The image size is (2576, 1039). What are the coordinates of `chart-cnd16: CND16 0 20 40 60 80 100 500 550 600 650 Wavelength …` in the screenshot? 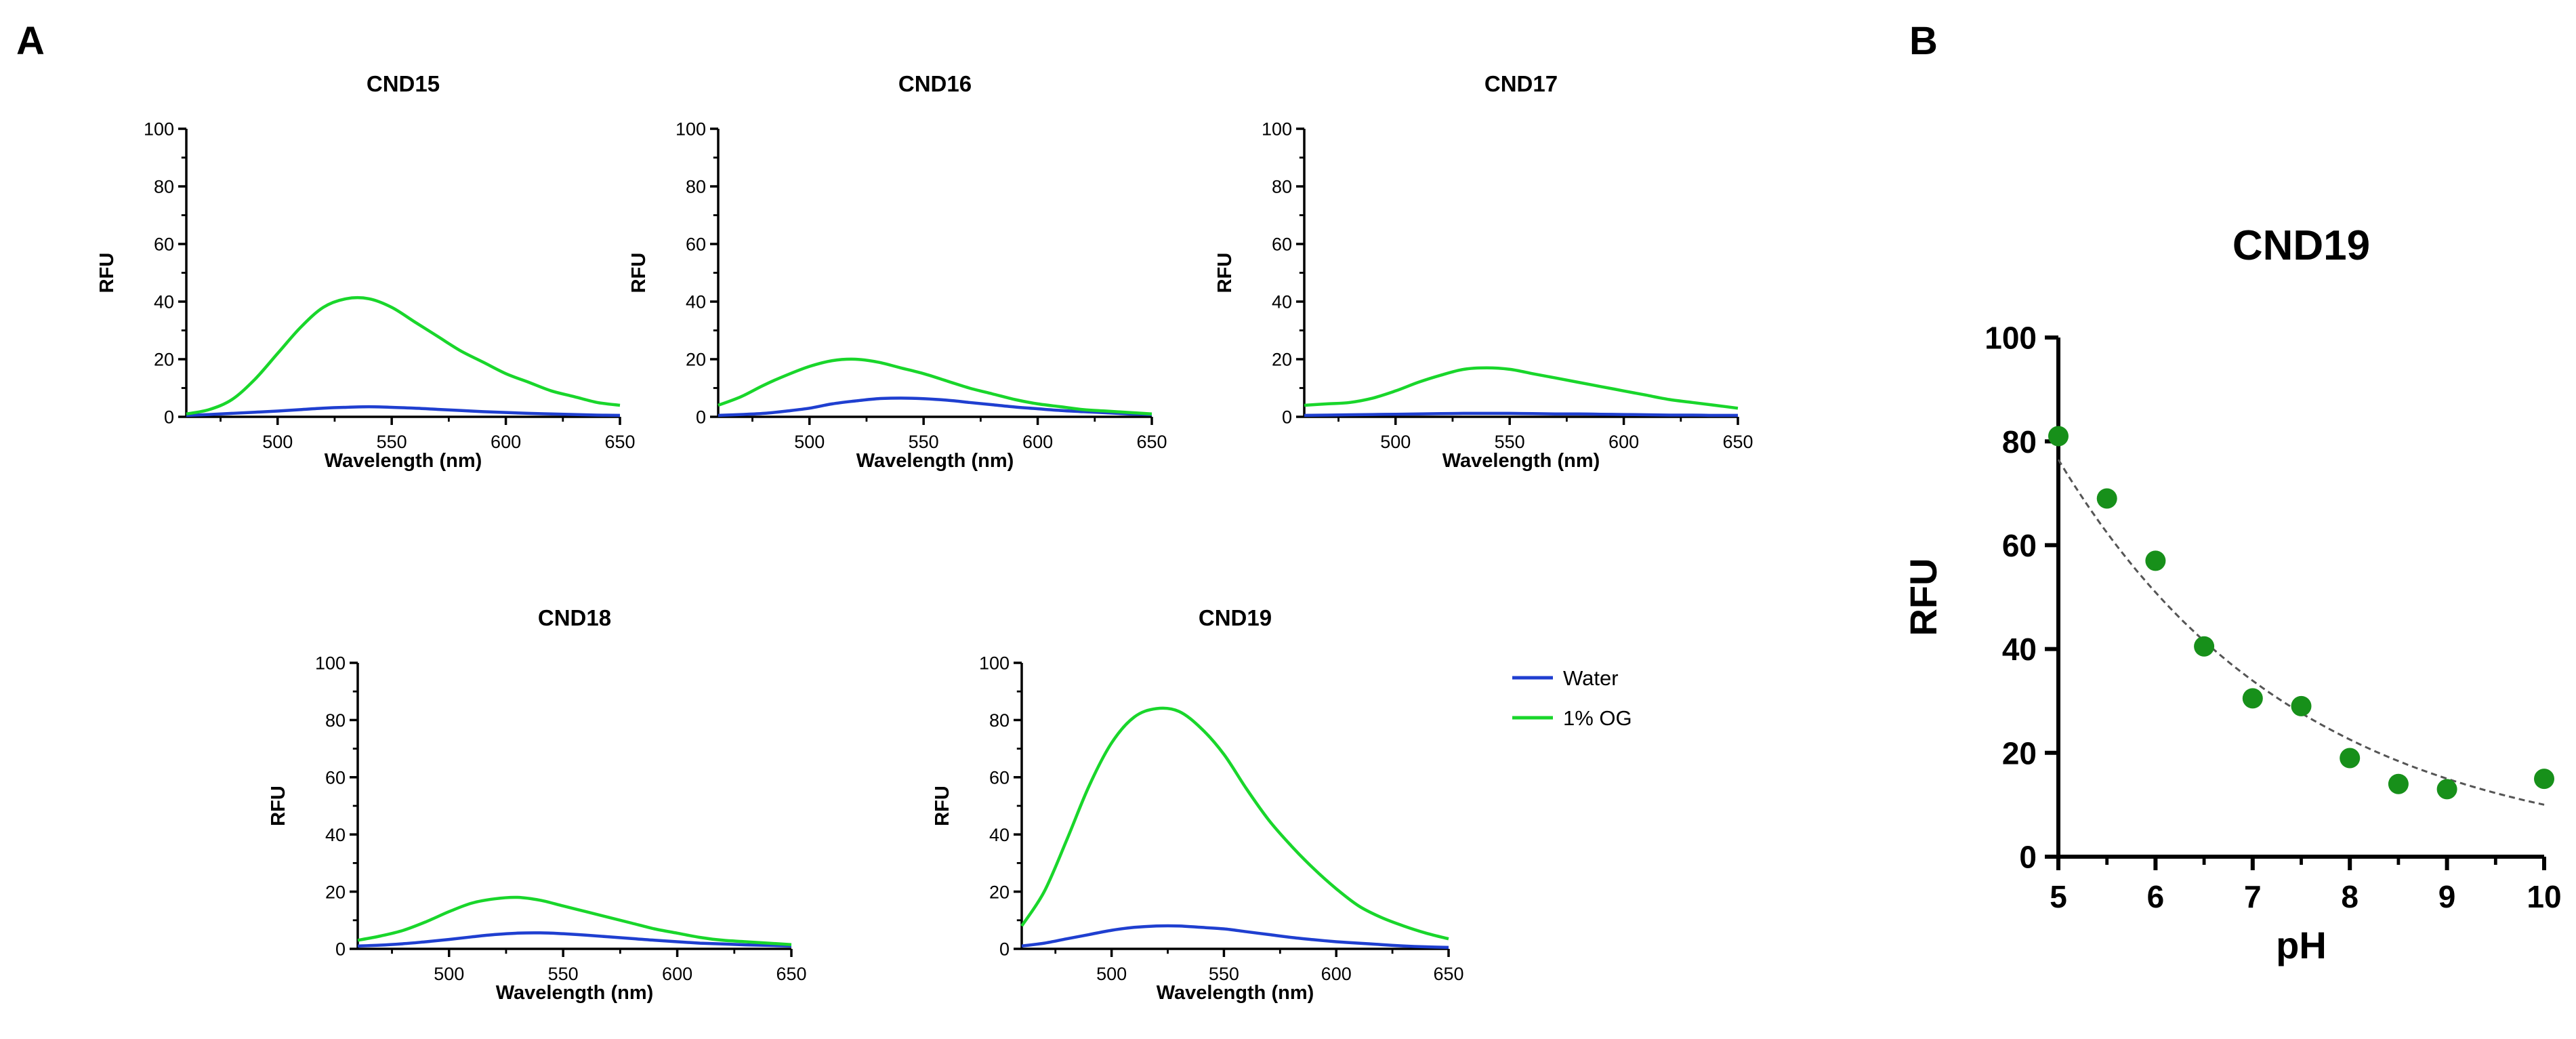 It's located at (897, 271).